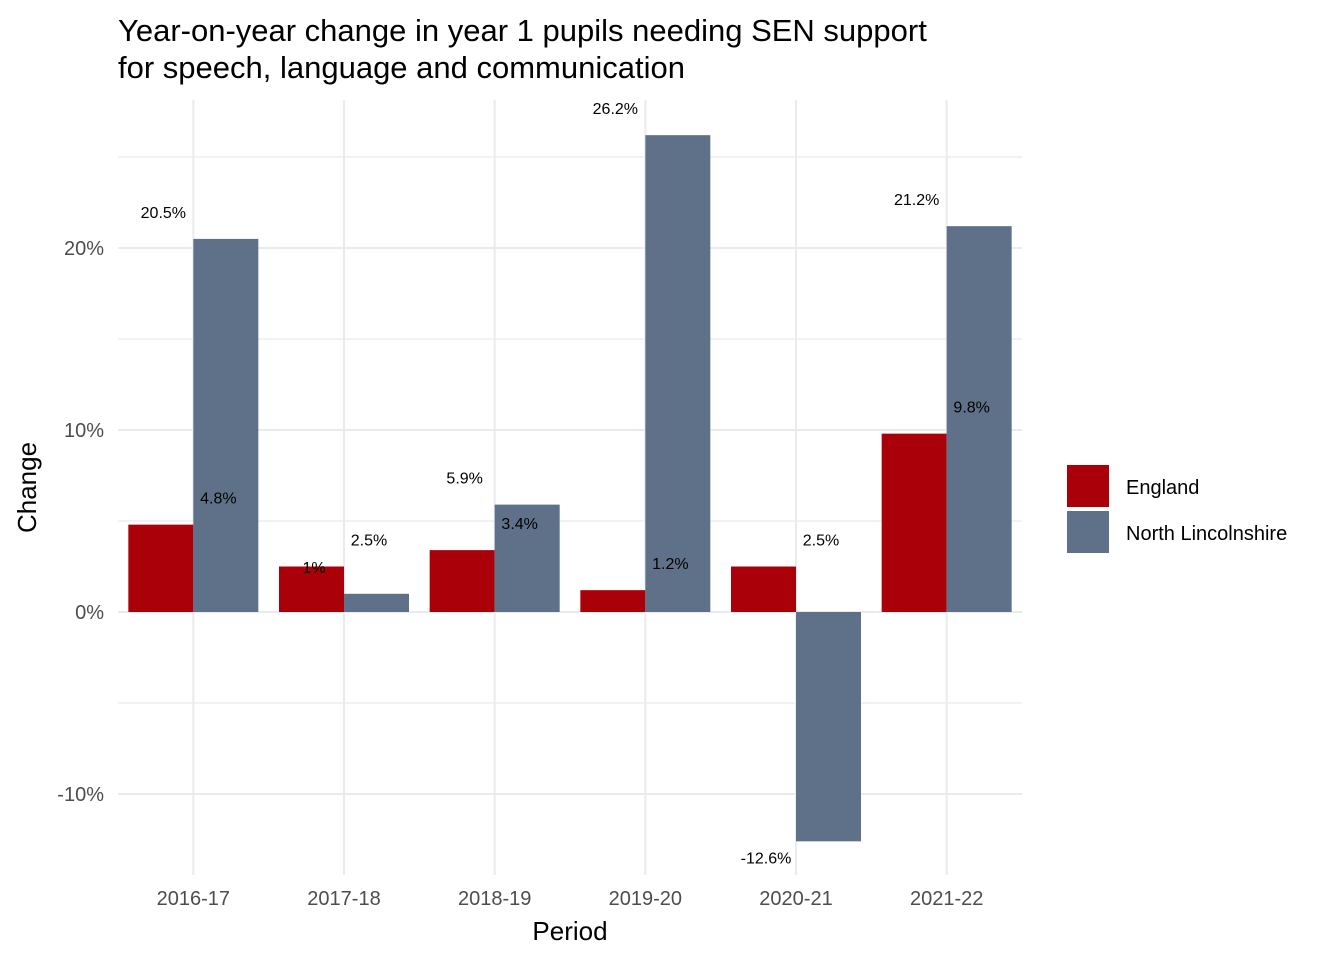 The width and height of the screenshot is (1344, 960). What do you see at coordinates (615, 109) in the screenshot?
I see `data-label: 26.2%` at bounding box center [615, 109].